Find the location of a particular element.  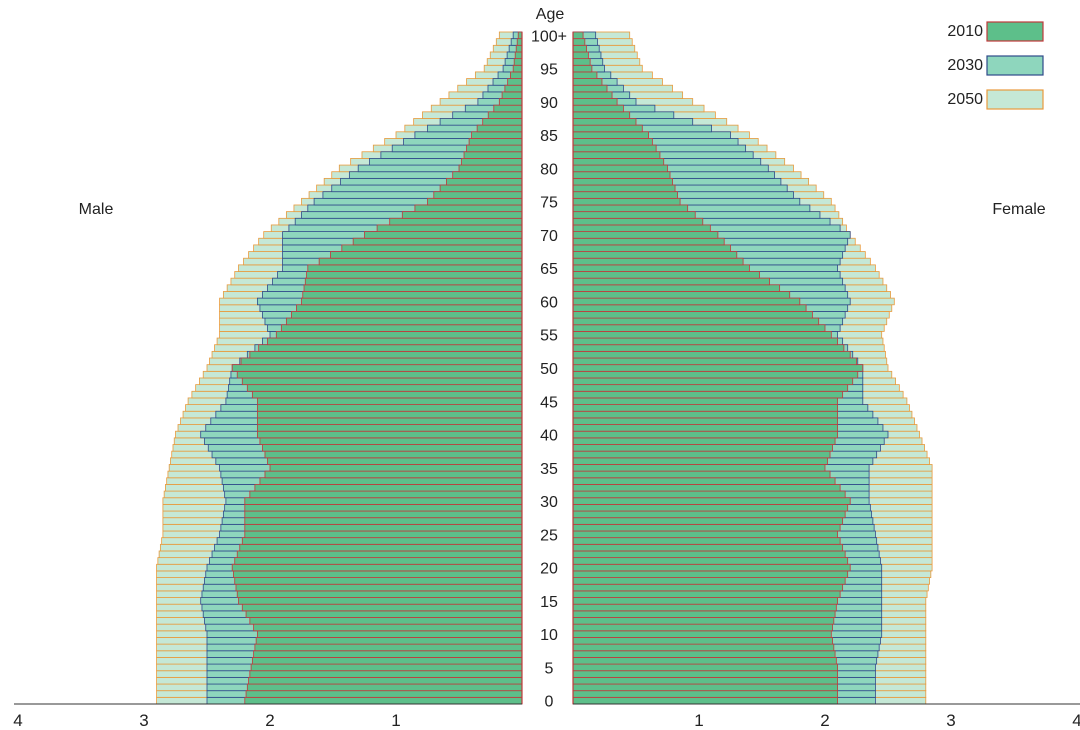

age-tick-65: 65 is located at coordinates (549, 269).